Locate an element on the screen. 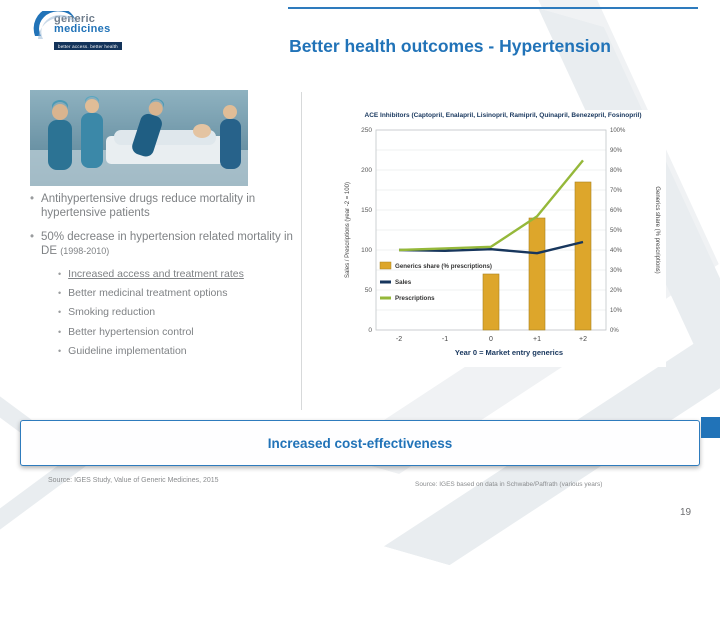 The height and width of the screenshot is (632, 720). legend-label: Sales is located at coordinates (403, 282).